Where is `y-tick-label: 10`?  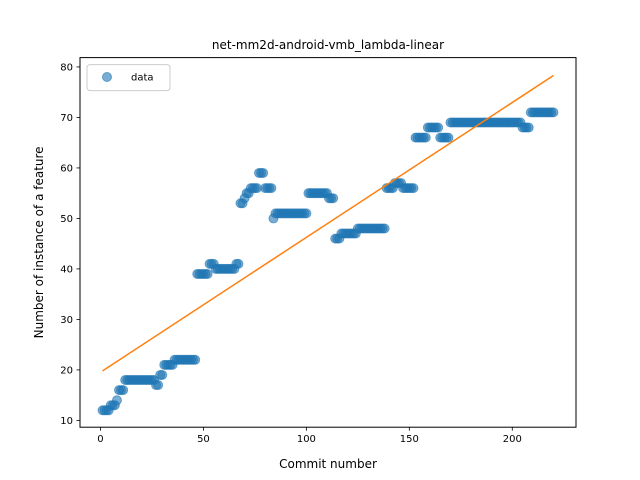
y-tick-label: 10 is located at coordinates (66, 421).